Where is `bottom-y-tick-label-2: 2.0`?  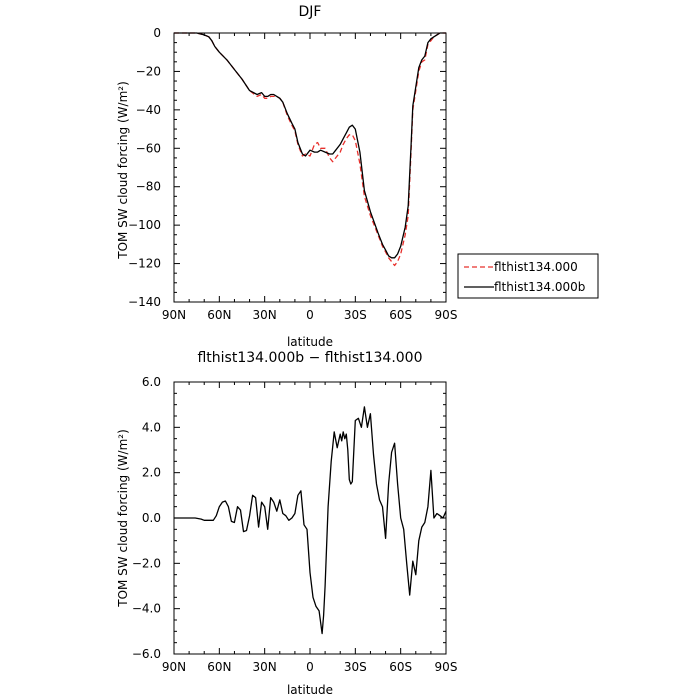
bottom-y-tick-label-2: 2.0 is located at coordinates (151, 473).